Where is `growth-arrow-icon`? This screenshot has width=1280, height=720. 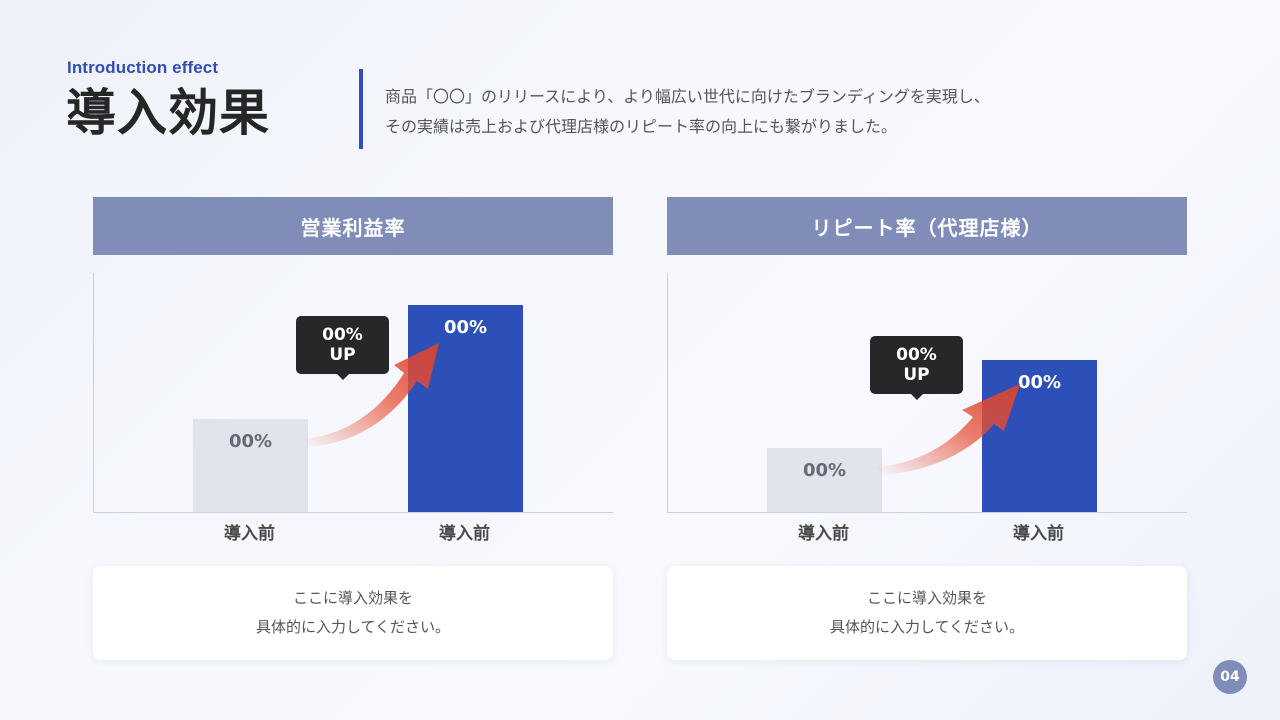
growth-arrow-icon is located at coordinates (371, 395).